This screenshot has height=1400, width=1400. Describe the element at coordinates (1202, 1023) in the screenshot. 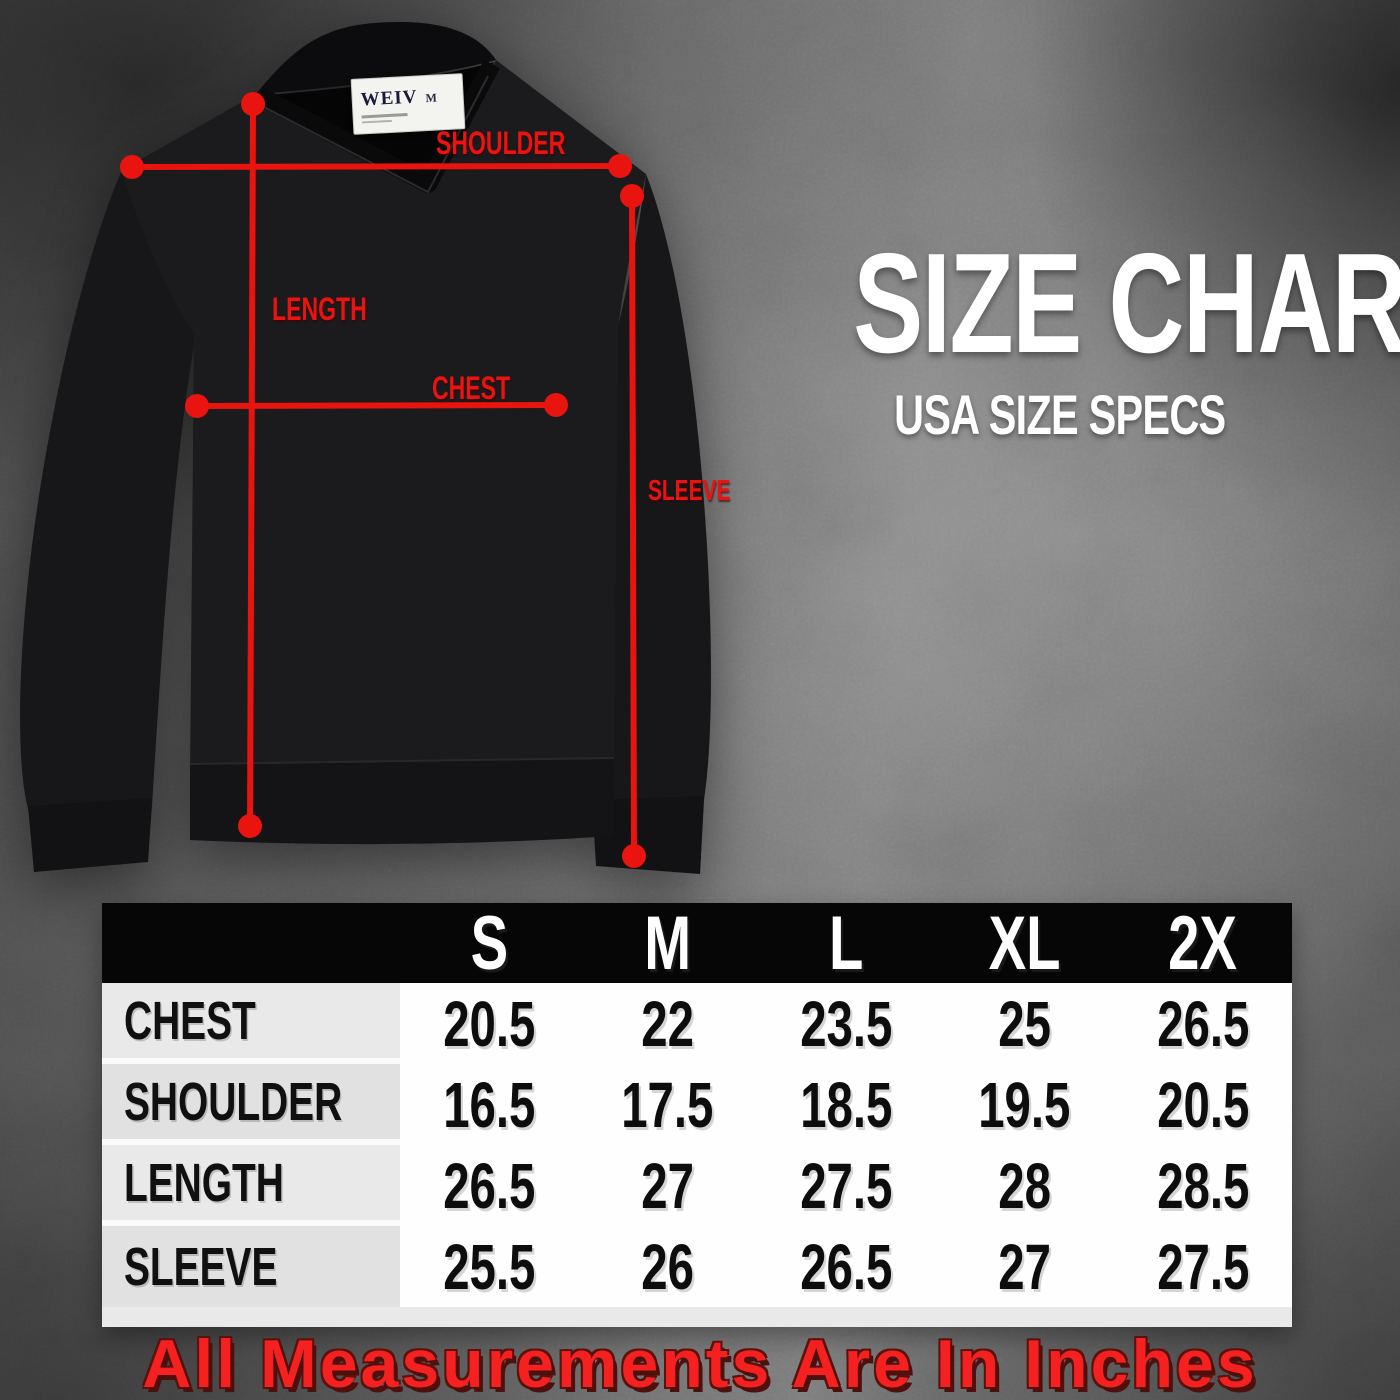

I see `chest-value-2x: 26.5` at that location.